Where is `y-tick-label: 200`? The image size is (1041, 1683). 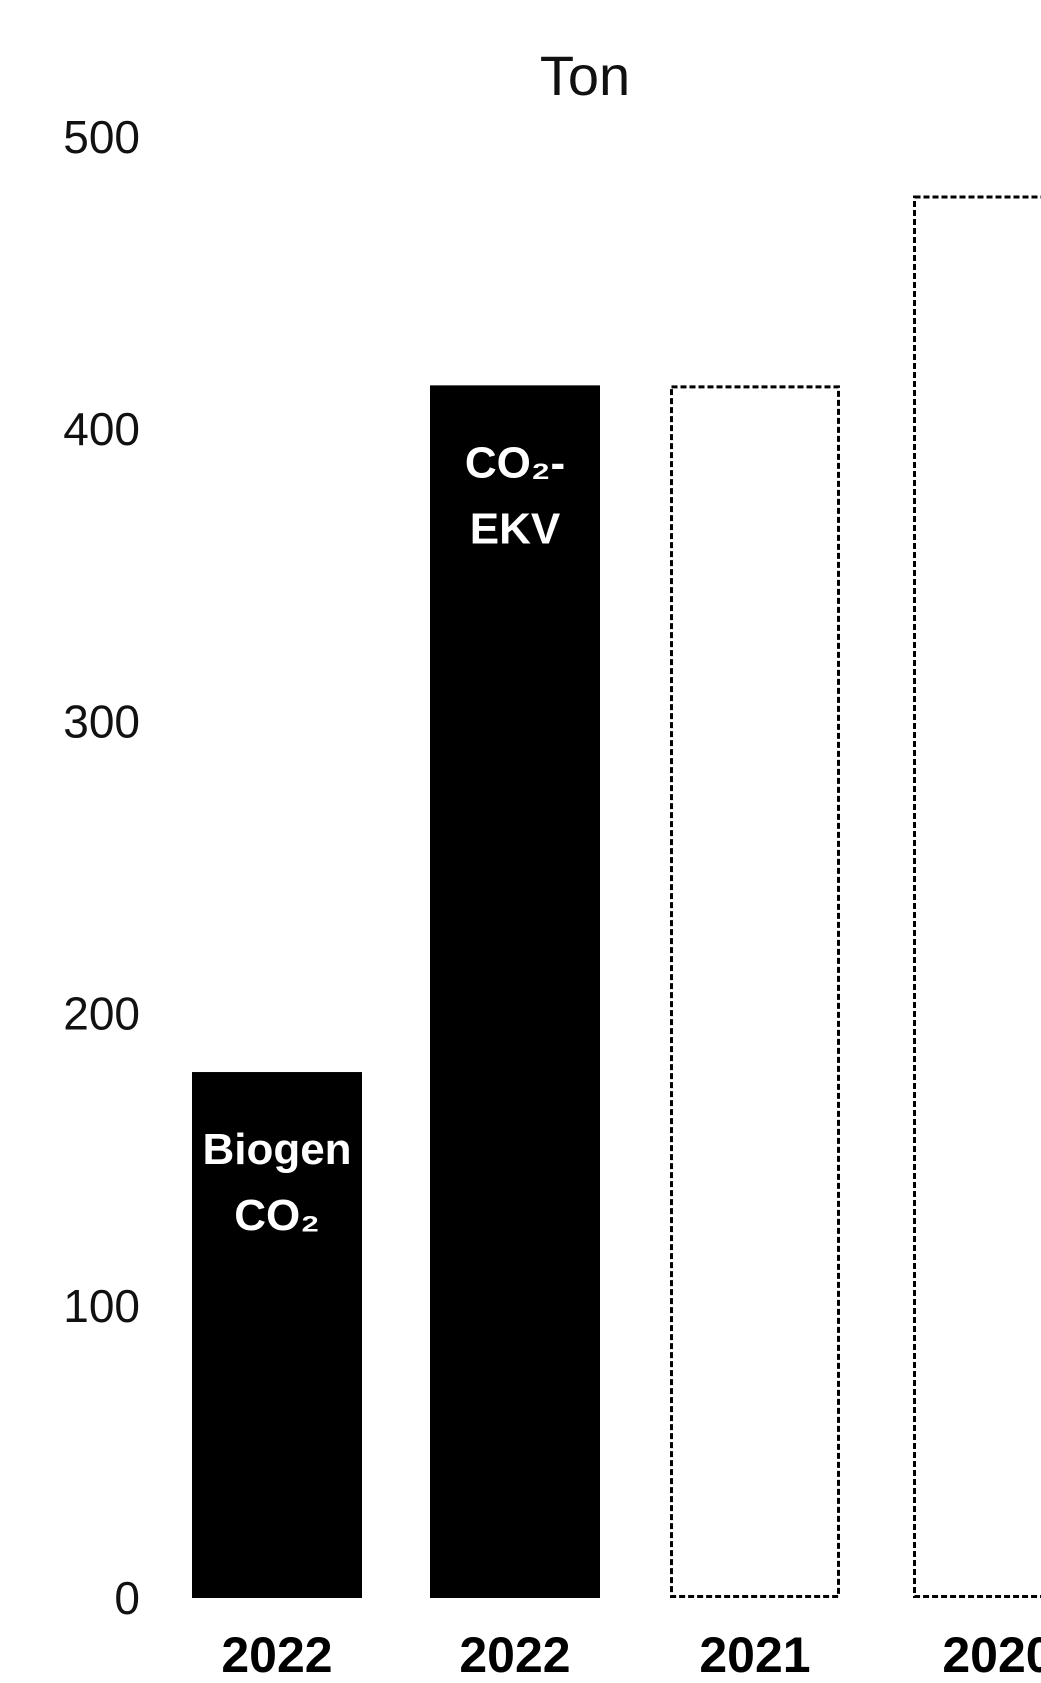
y-tick-label: 200 is located at coordinates (101, 1014).